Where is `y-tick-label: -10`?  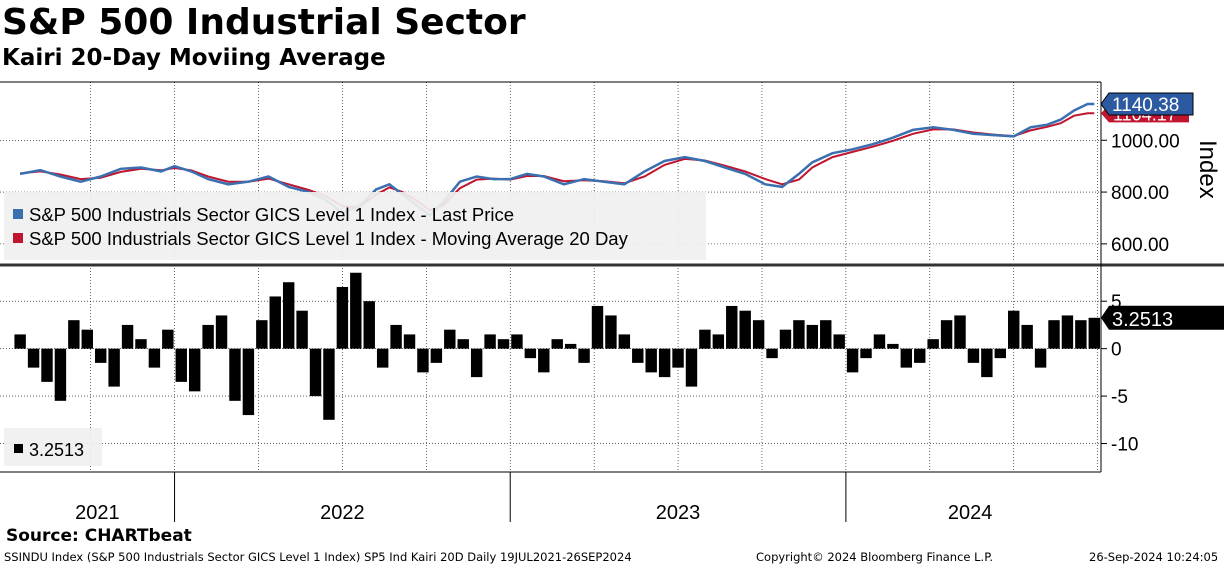 y-tick-label: -10 is located at coordinates (1124, 445).